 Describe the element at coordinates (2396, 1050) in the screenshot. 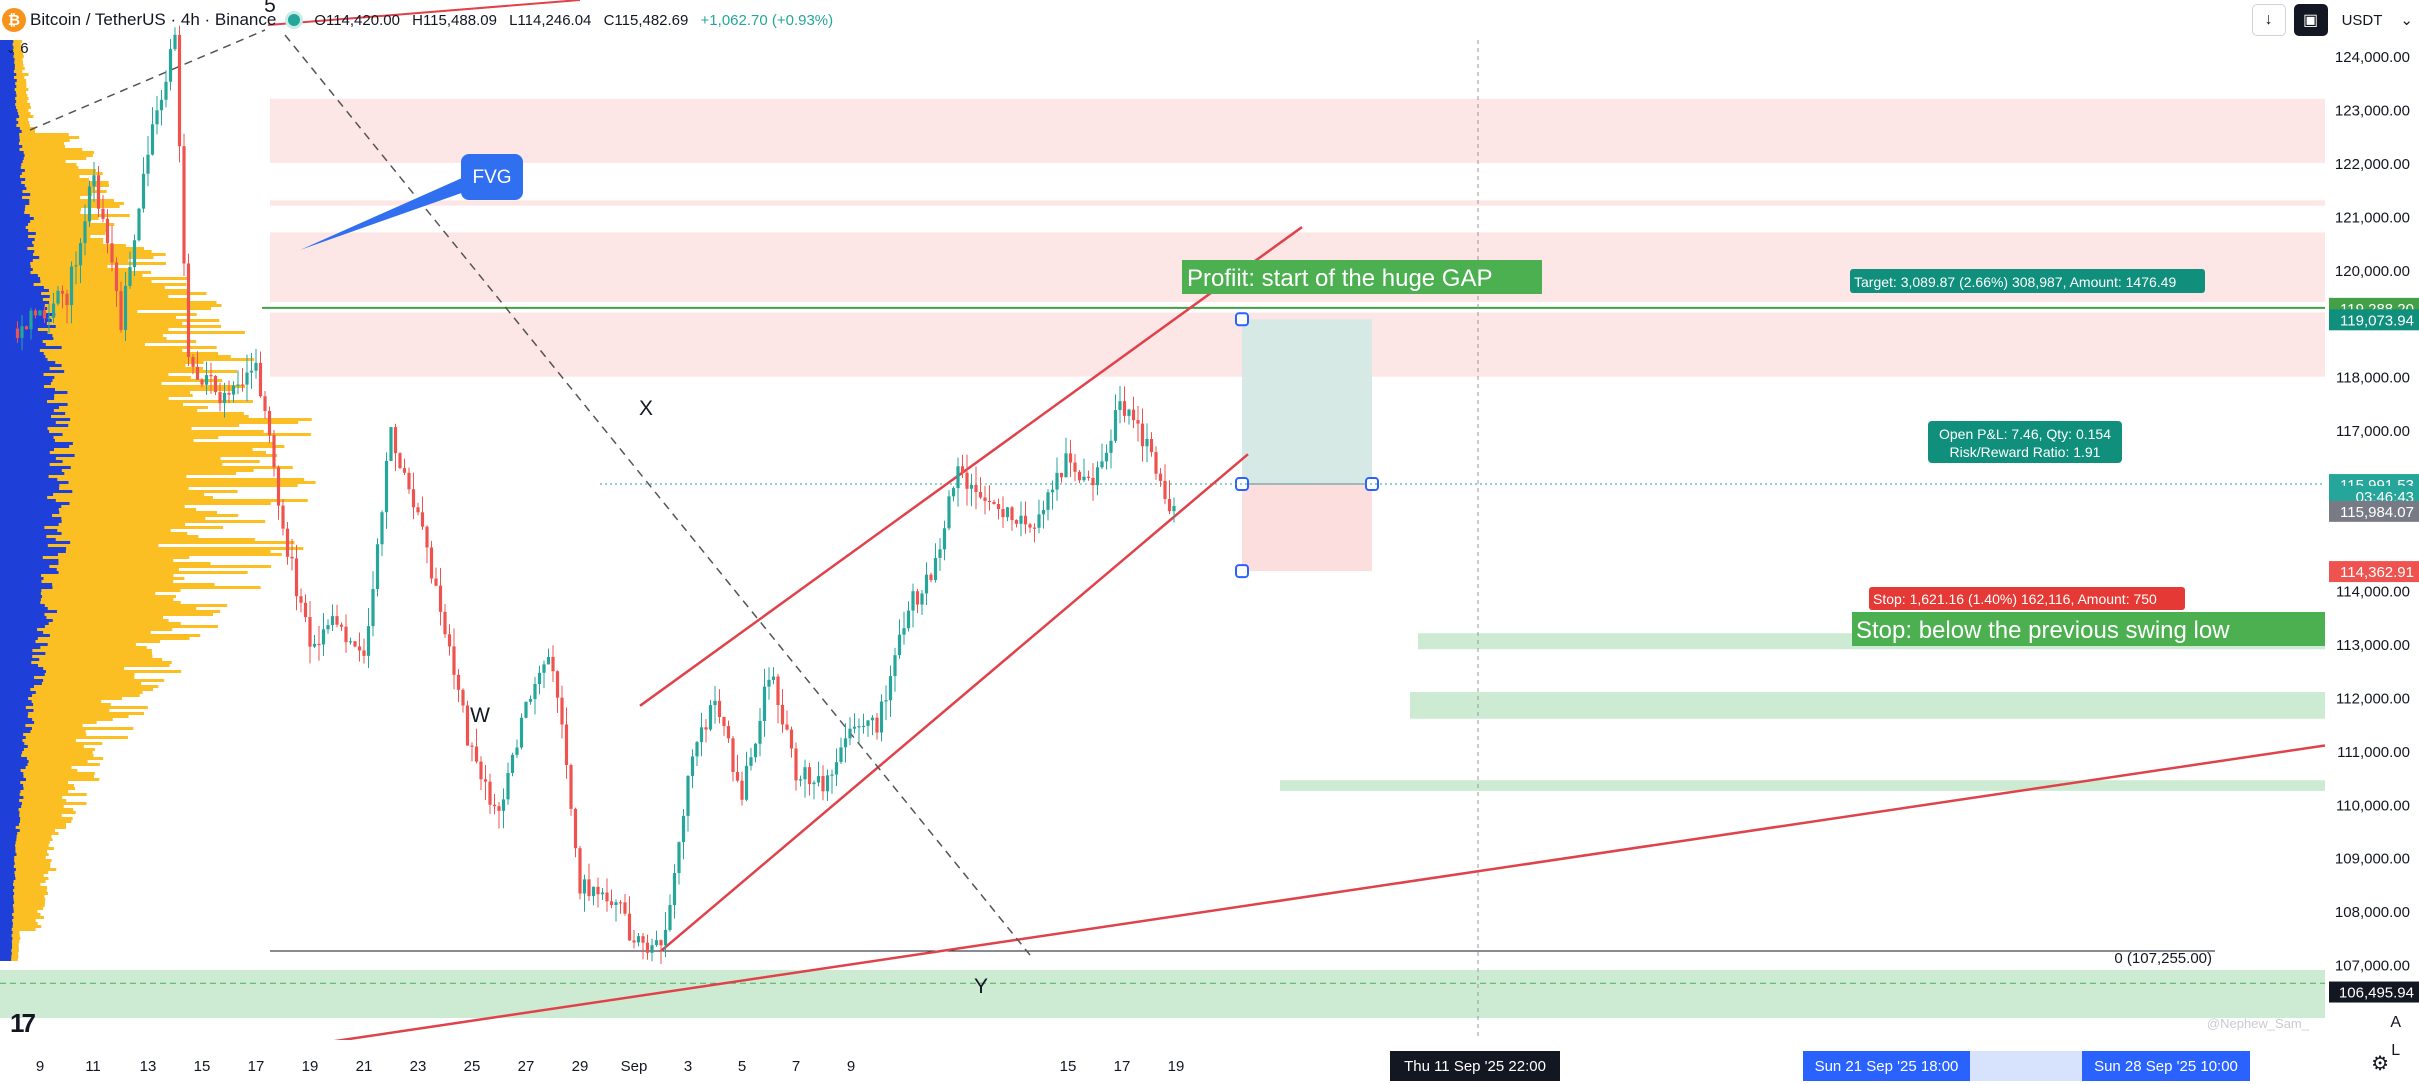

I see `log-scale-button: L` at that location.